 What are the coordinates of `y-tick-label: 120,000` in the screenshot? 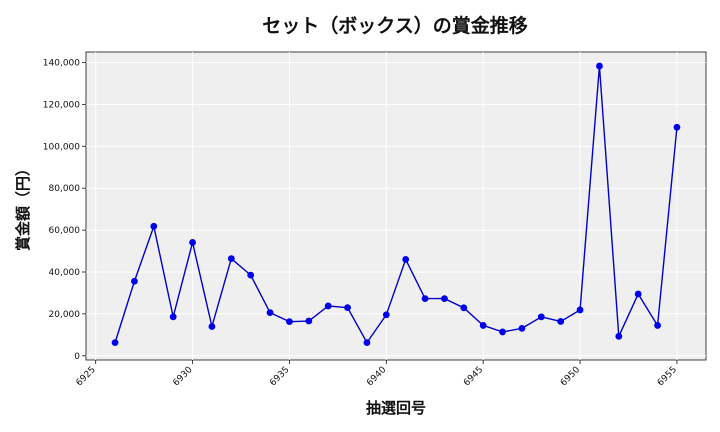 It's located at (61, 105).